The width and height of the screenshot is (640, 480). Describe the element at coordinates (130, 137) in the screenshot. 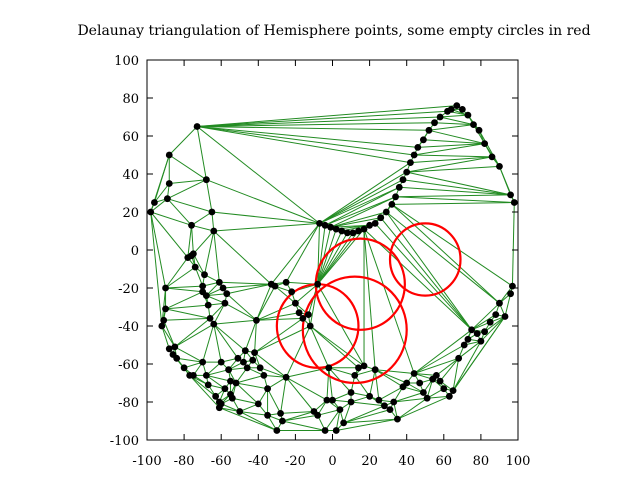

I see `y-tick-label: 60` at that location.